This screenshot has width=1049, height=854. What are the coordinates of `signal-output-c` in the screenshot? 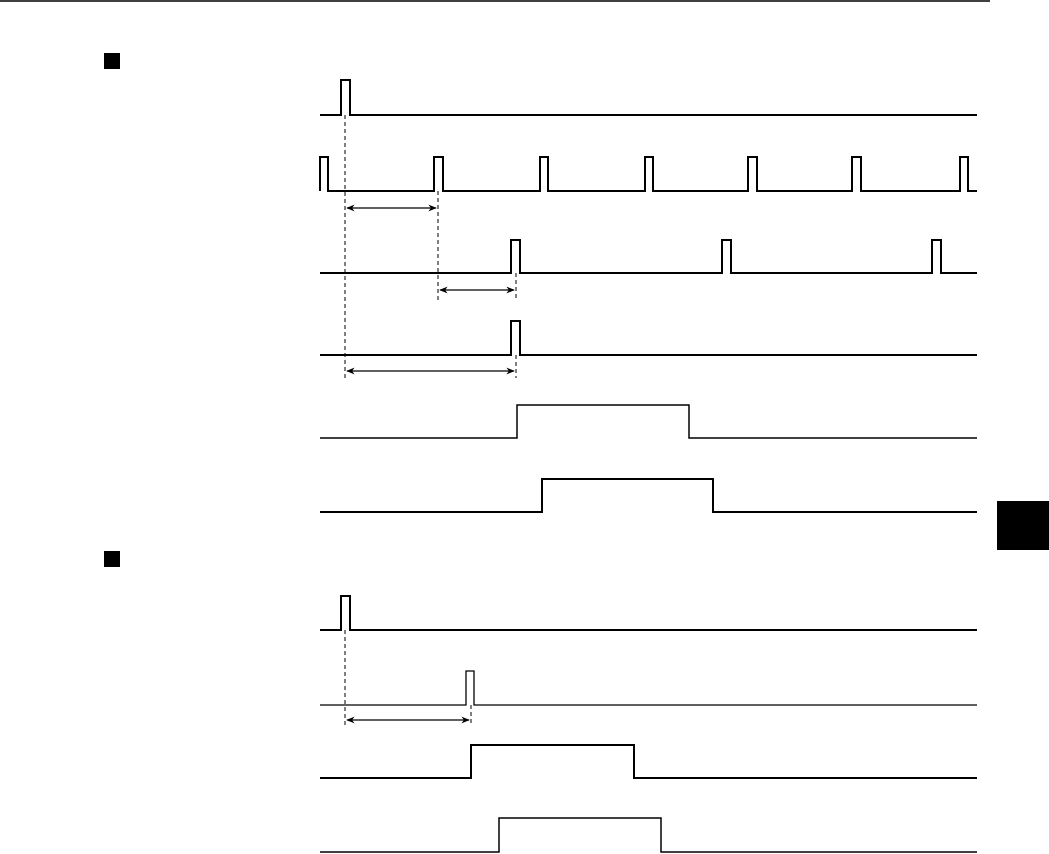 It's located at (648, 761).